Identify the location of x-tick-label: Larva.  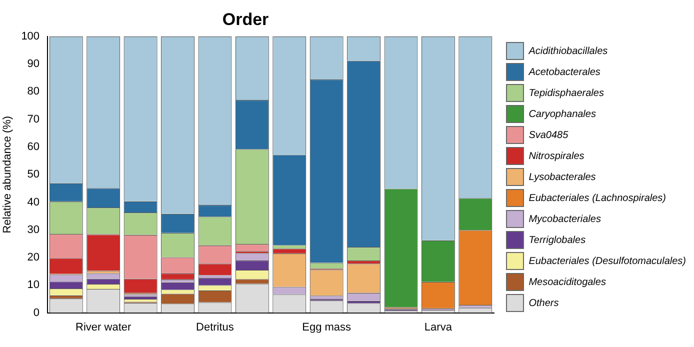
(438, 327).